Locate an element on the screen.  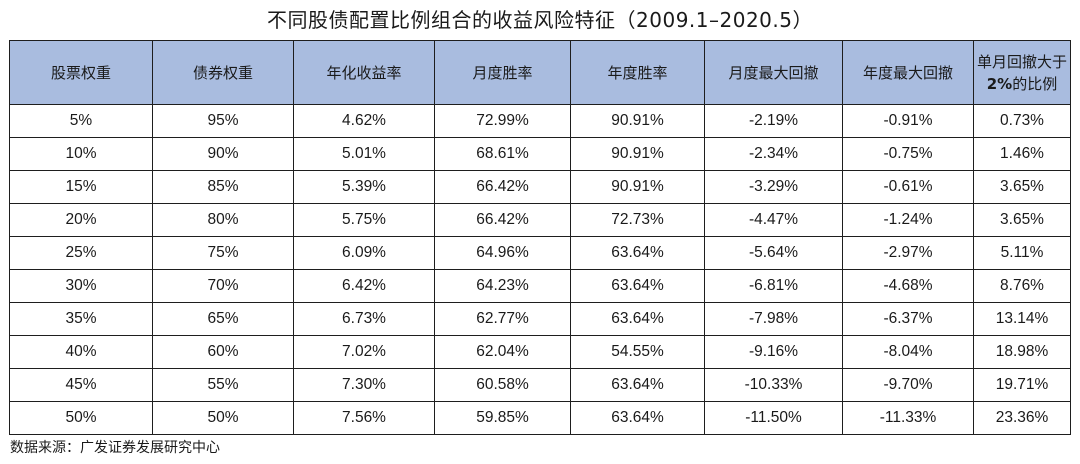
cell-monthly-max-drawdown: -2.34% is located at coordinates (773, 154).